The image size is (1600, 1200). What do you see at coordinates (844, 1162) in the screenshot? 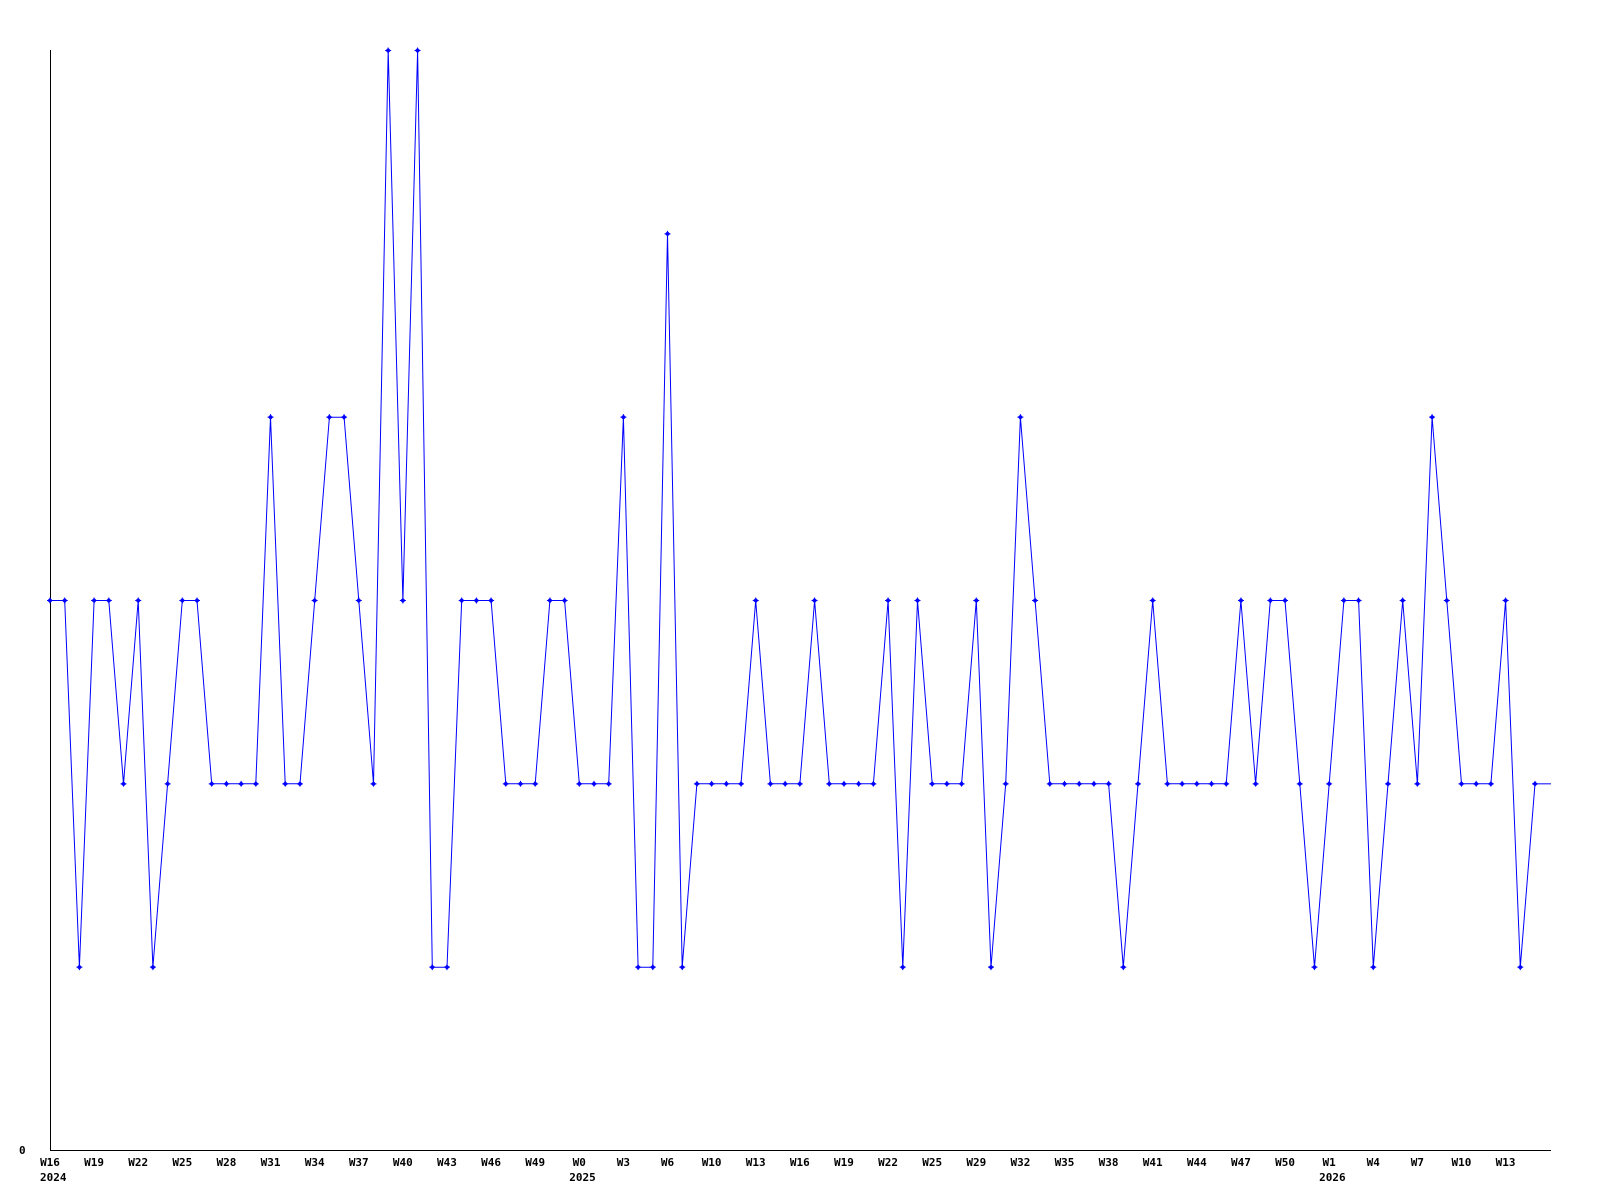
I see `x-tick-label: W19` at bounding box center [844, 1162].